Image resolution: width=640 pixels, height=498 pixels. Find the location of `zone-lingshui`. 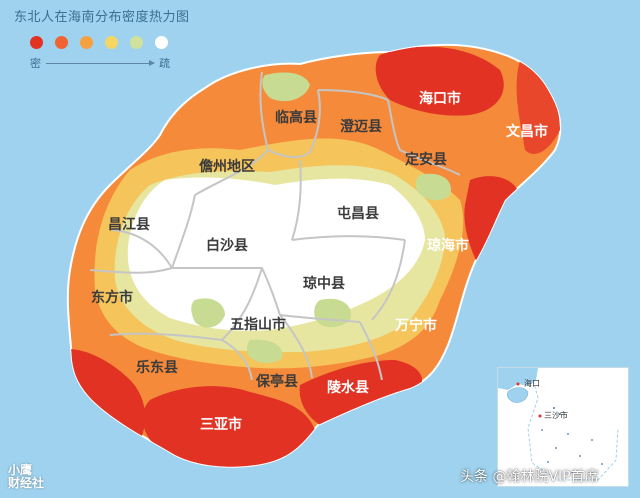

zone-lingshui is located at coordinates (361, 392).